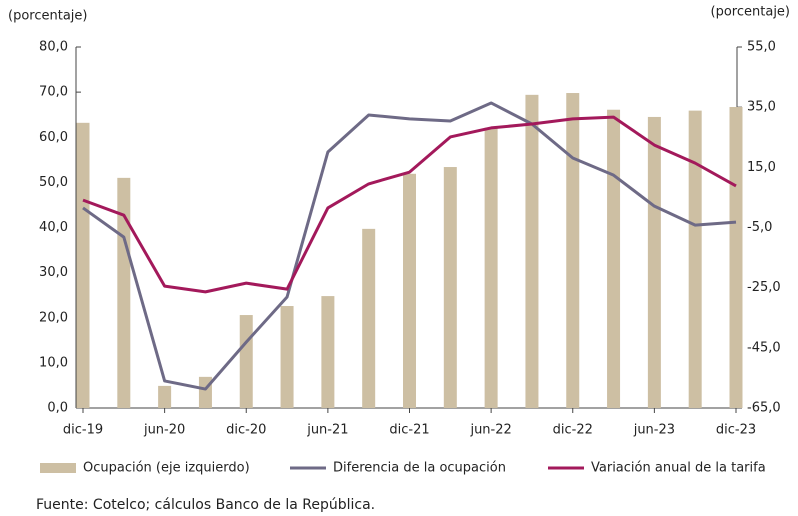 Image resolution: width=798 pixels, height=516 pixels. What do you see at coordinates (761, 167) in the screenshot?
I see `y2-tick-label: 15,0` at bounding box center [761, 167].